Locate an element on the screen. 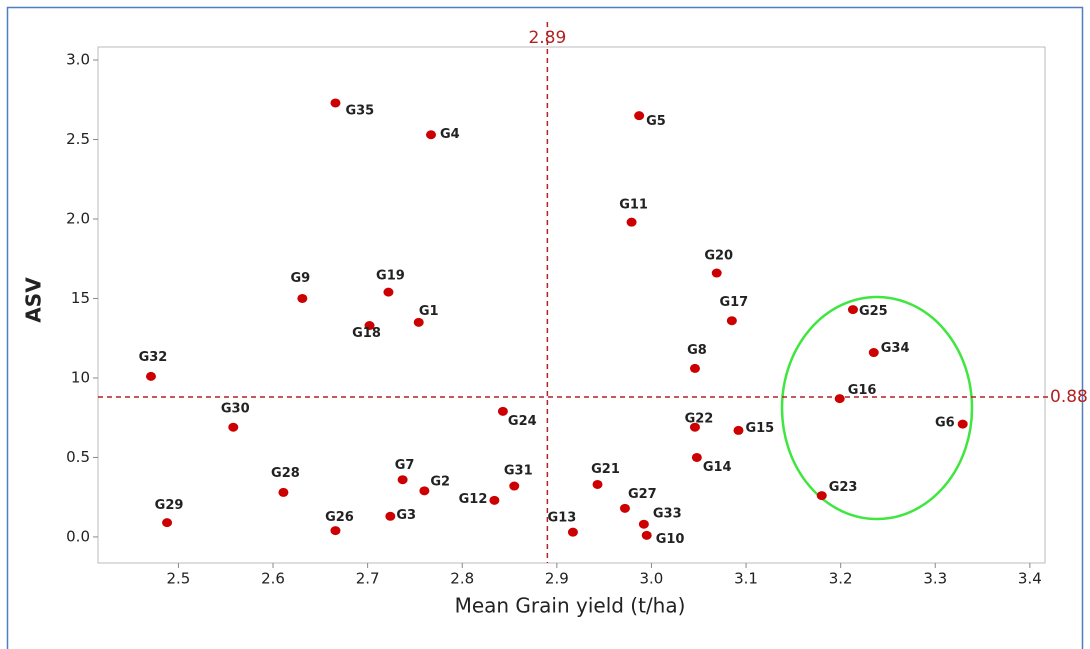 The width and height of the screenshot is (1090, 649). x-tick-label: 2.9 is located at coordinates (557, 579).